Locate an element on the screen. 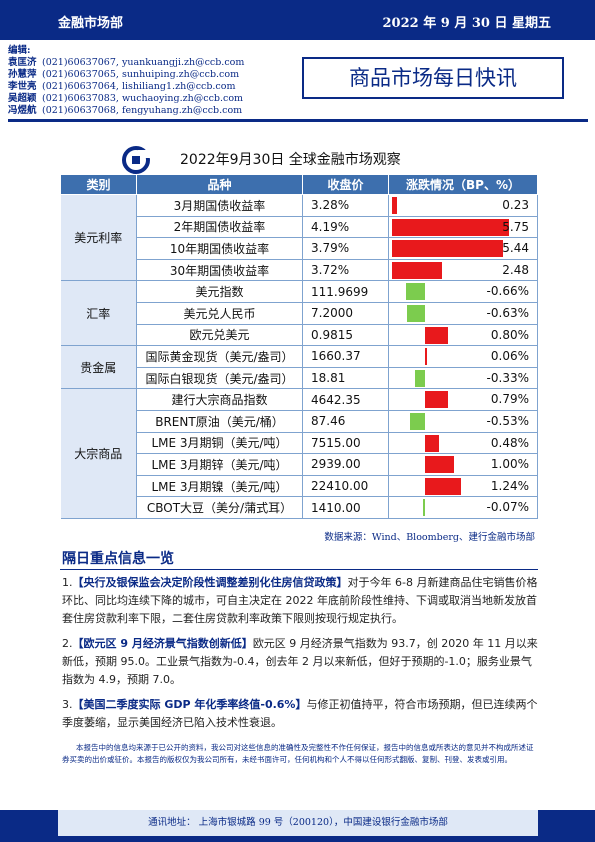 Image resolution: width=595 pixels, height=842 pixels. editor-row: 孙慧萍 (021)60637065, sunhuiping.zh@ccb.com is located at coordinates (128, 75).